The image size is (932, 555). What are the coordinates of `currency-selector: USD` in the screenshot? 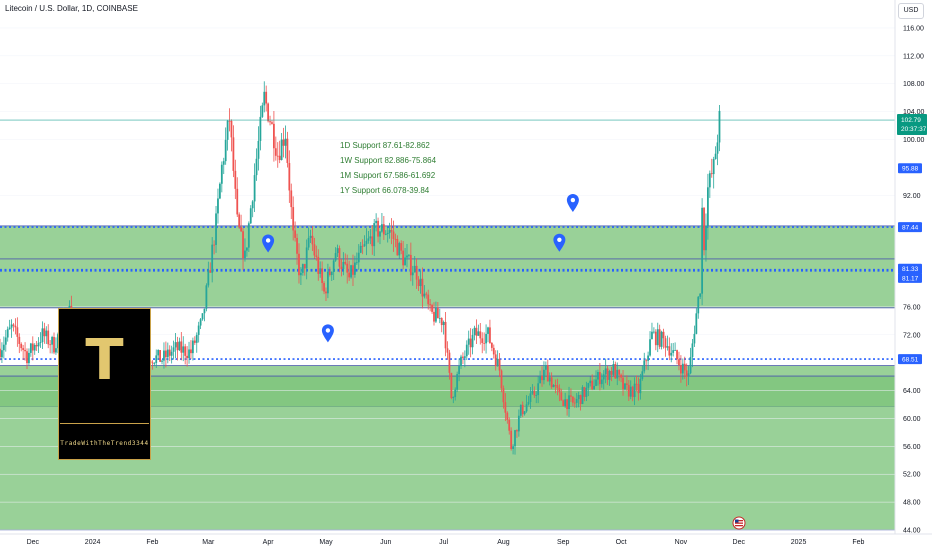 It's located at (911, 11).